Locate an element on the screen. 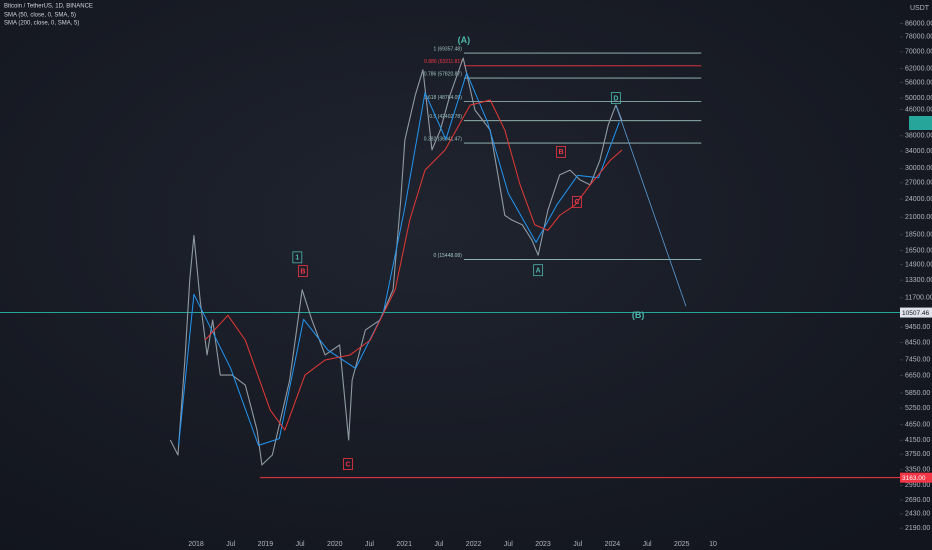 This screenshot has width=932, height=550. wave-label: (B) is located at coordinates (638, 315).